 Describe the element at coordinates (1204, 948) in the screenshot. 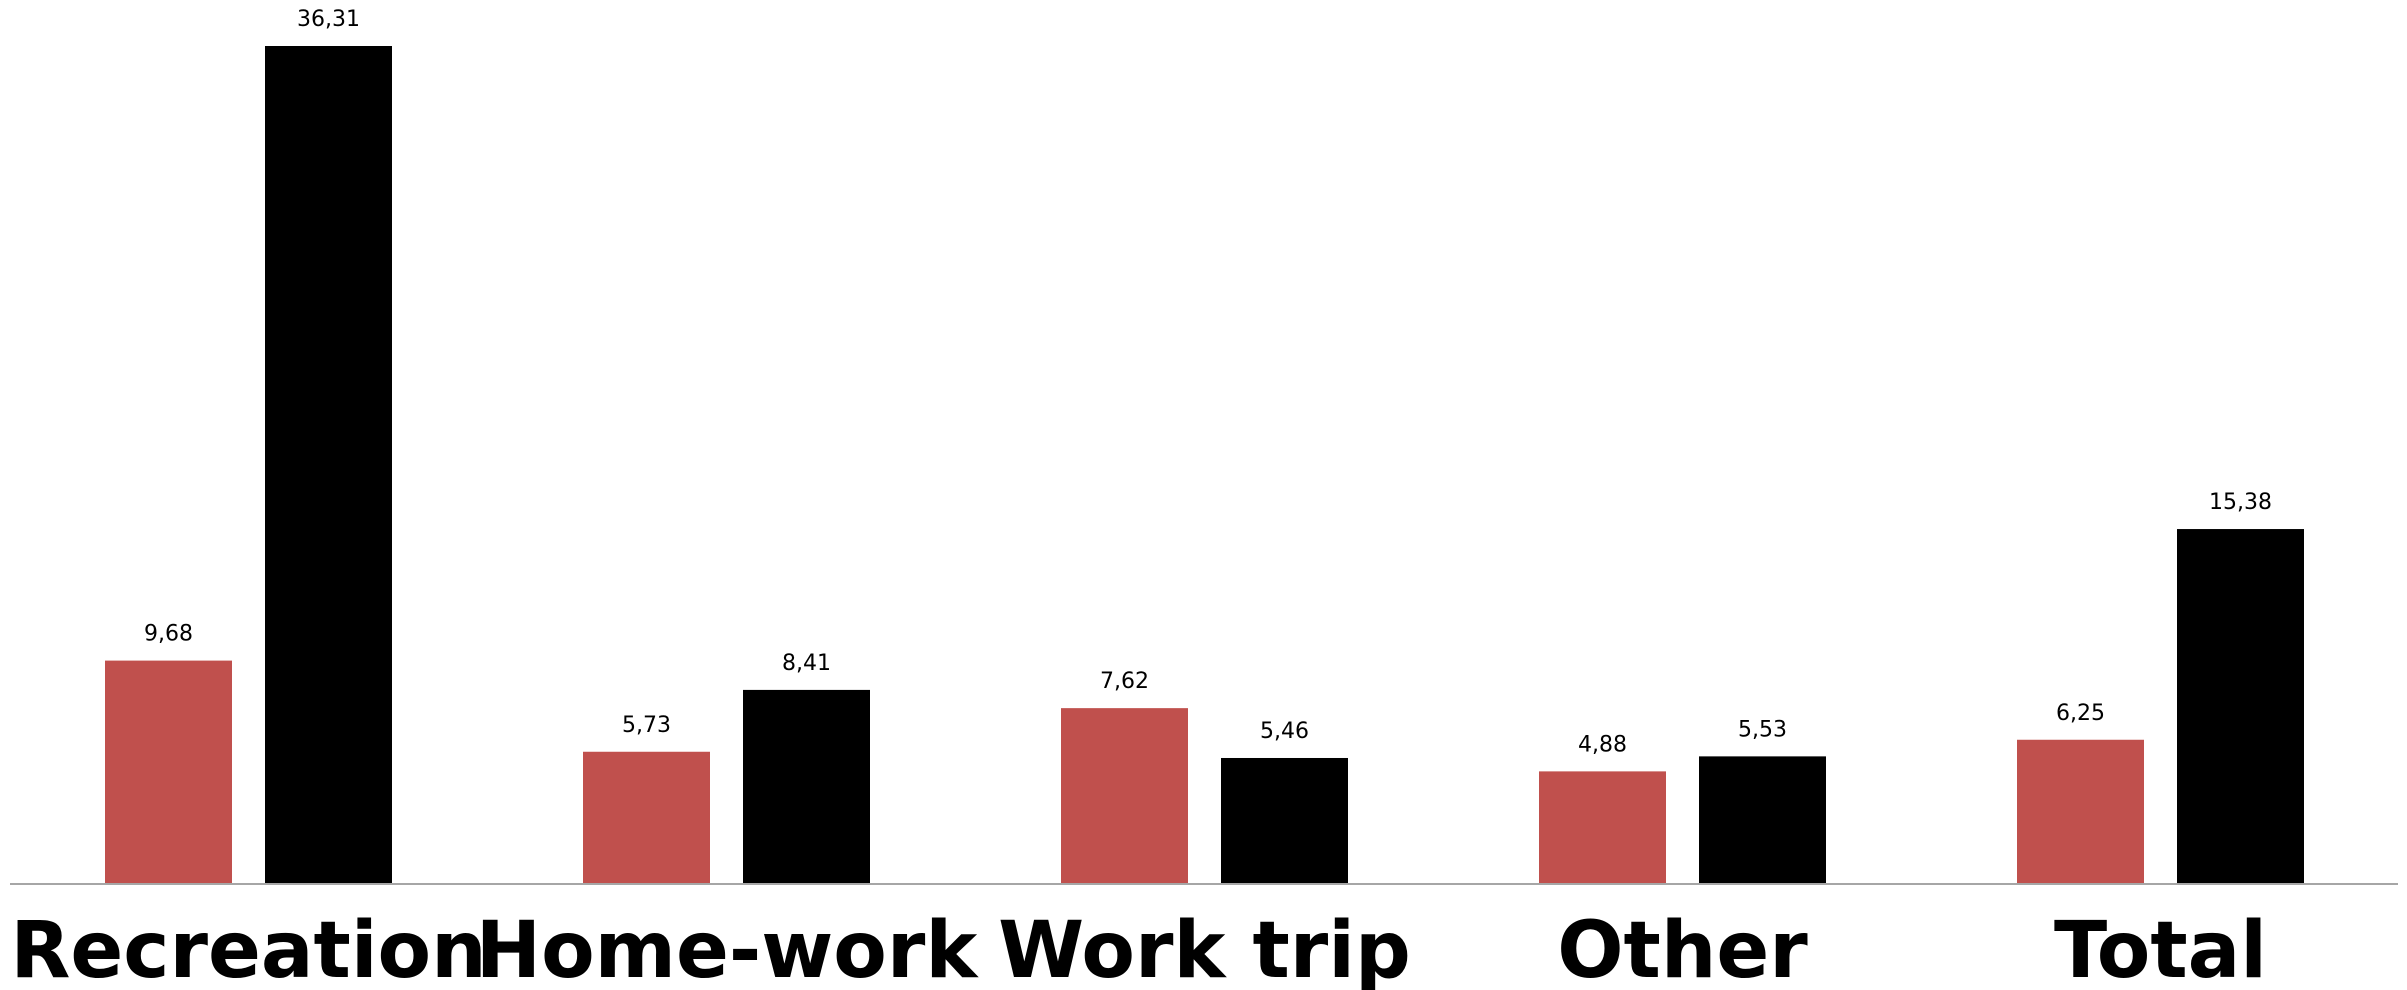

I see `category-label-work-trip: Work trip` at that location.